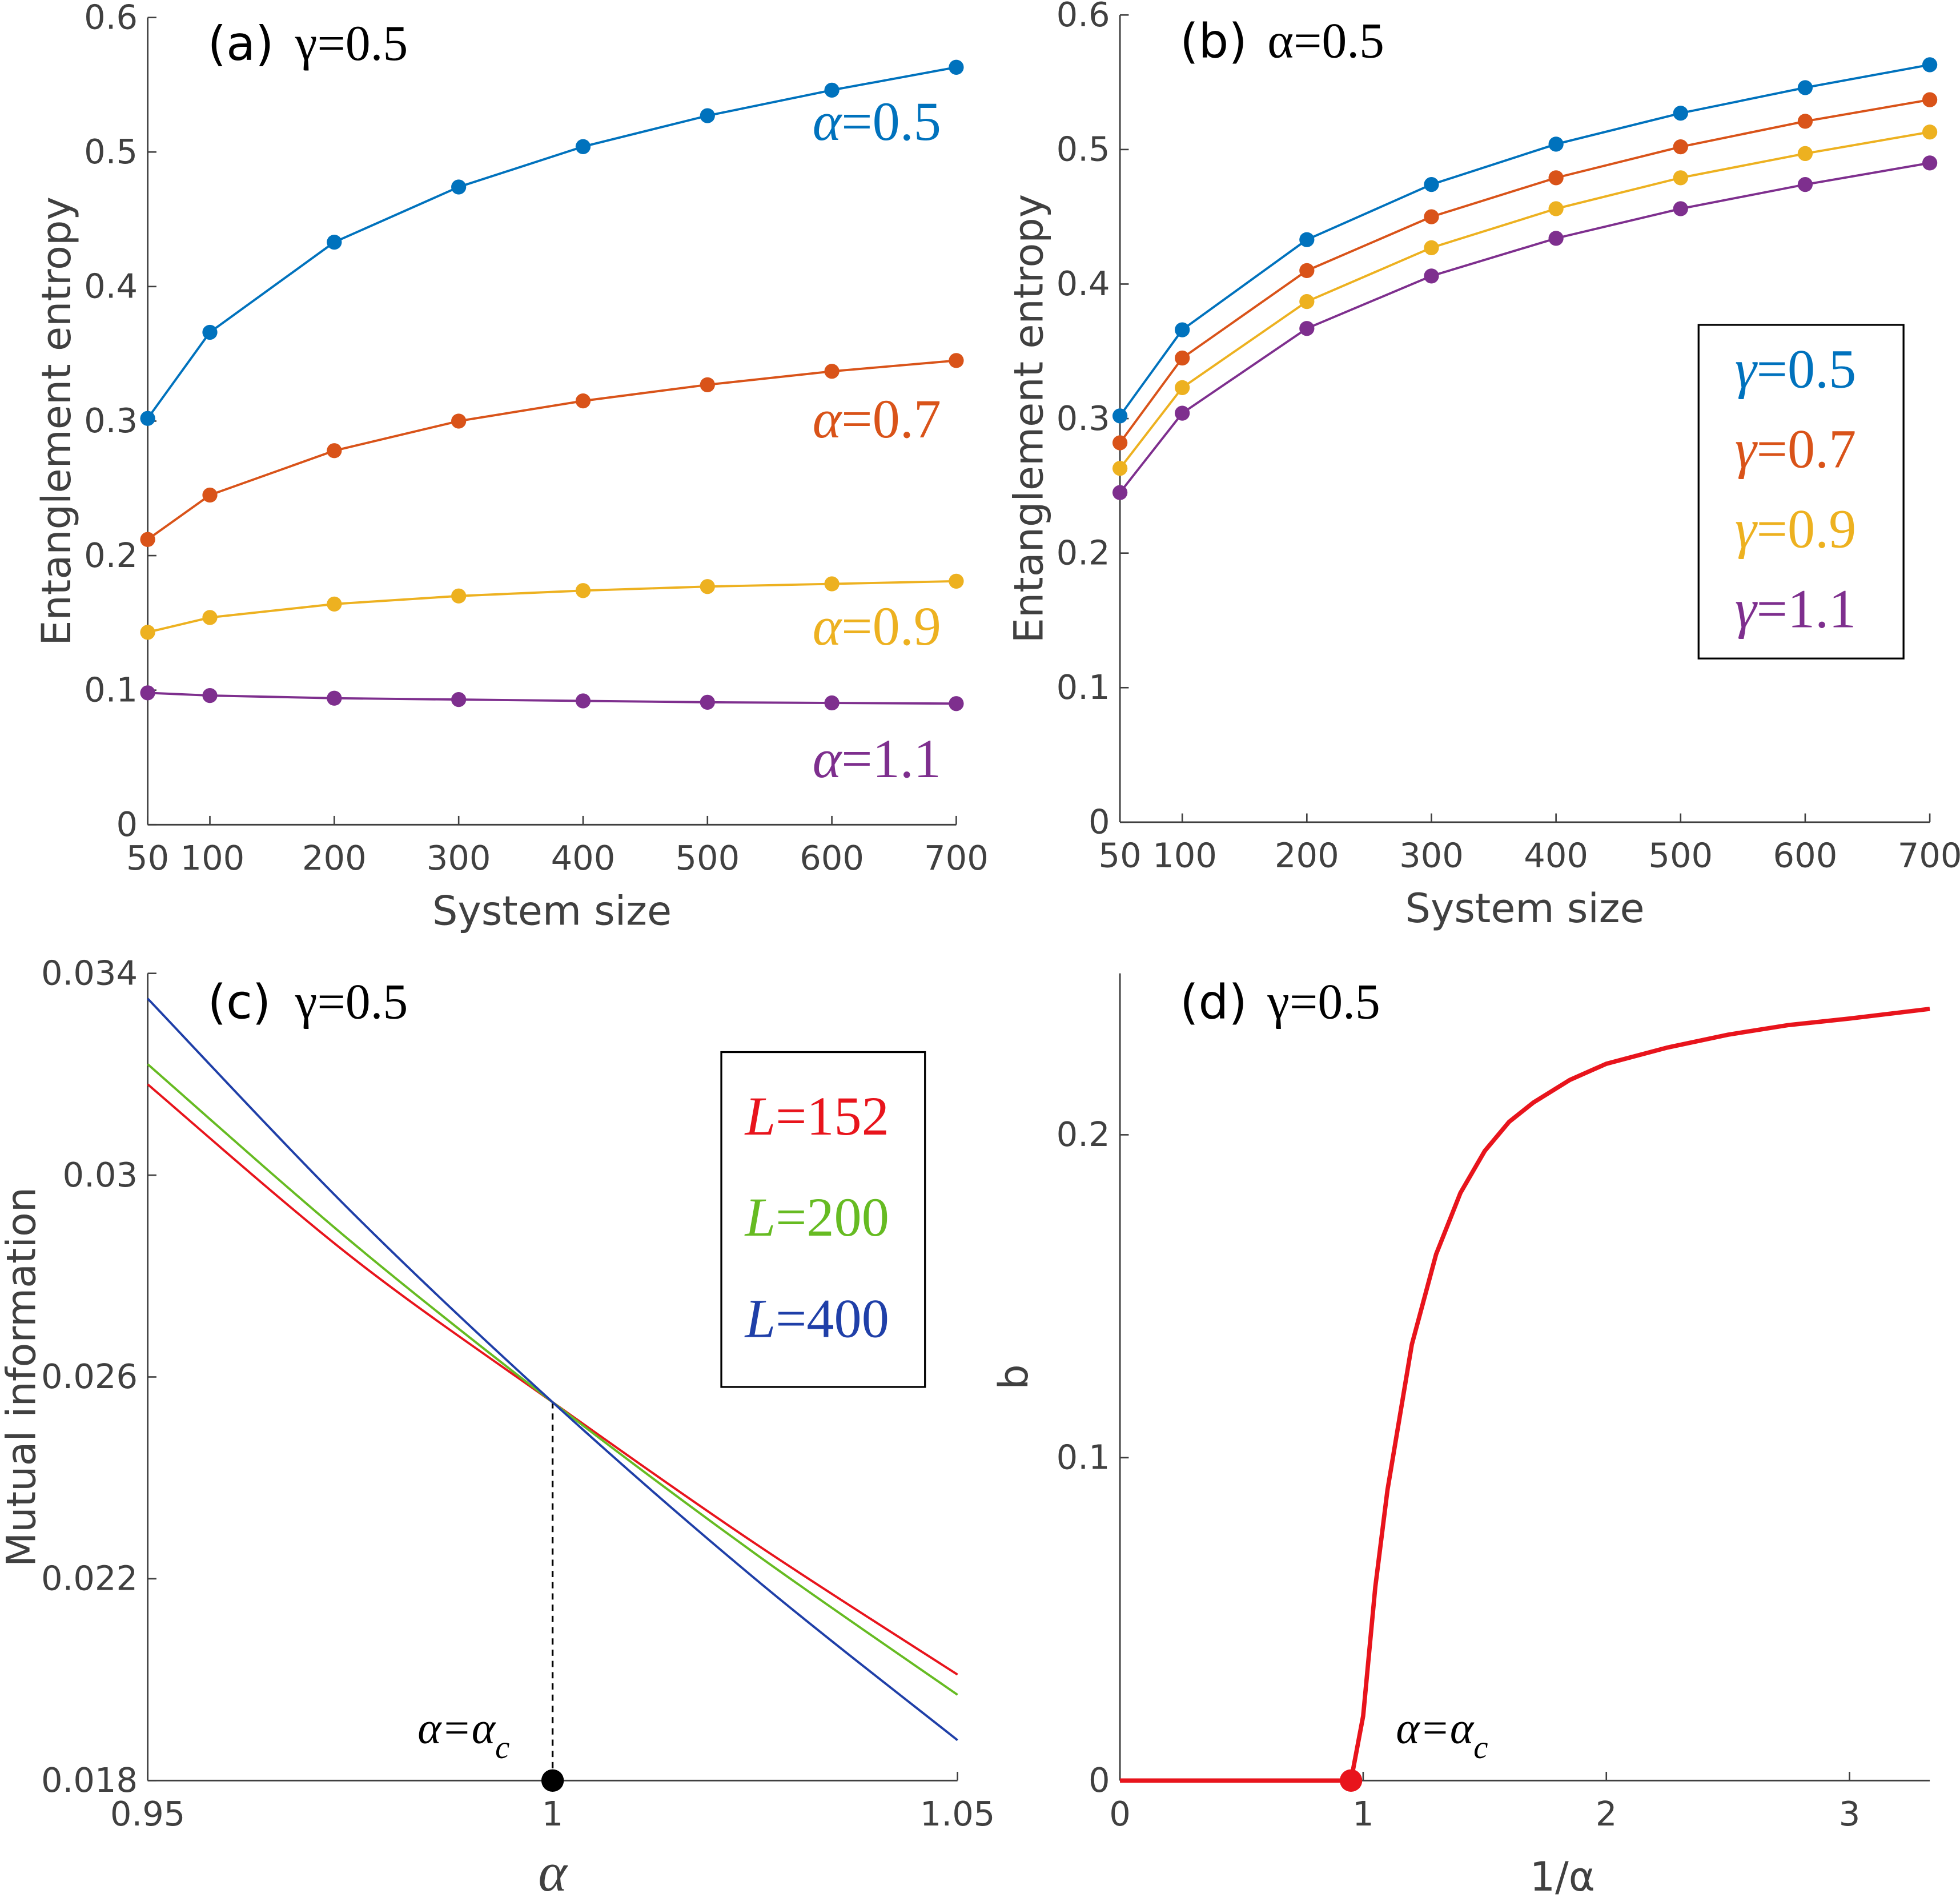 Image resolution: width=1960 pixels, height=1898 pixels. What do you see at coordinates (1850, 1813) in the screenshot?
I see `x-tick-label: 3` at bounding box center [1850, 1813].